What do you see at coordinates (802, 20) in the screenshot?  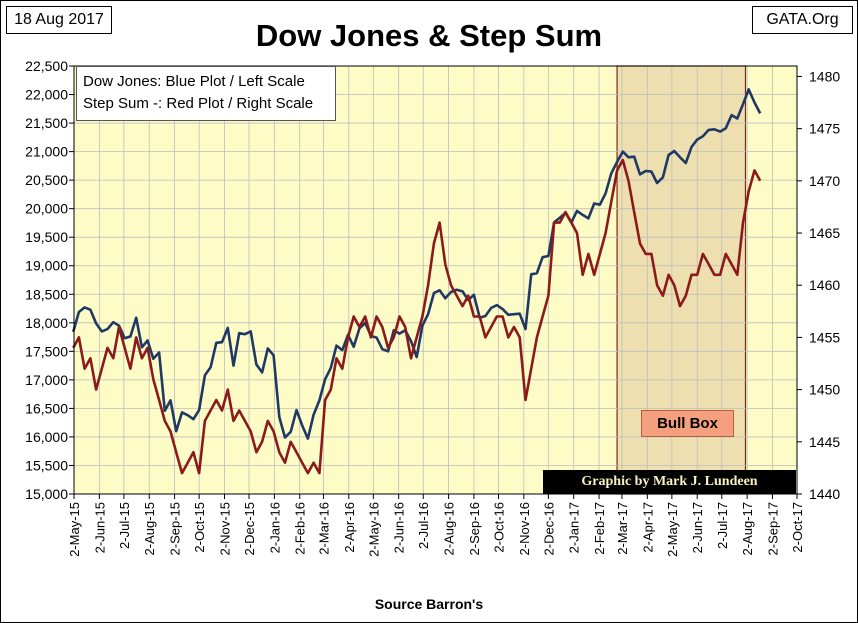 I see `site-label: GATA.Org` at bounding box center [802, 20].